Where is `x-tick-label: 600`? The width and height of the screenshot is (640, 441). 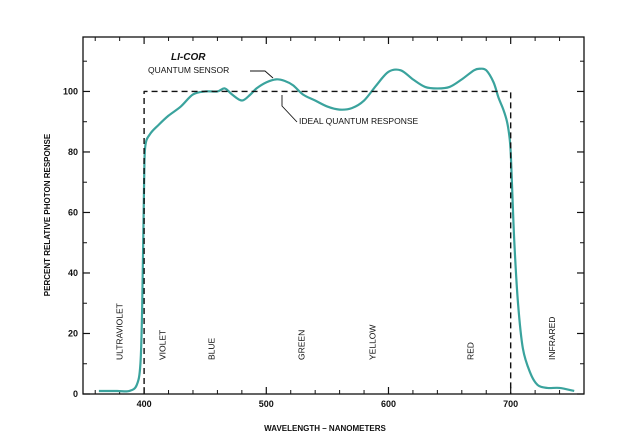 x-tick-label: 600 is located at coordinates (388, 404).